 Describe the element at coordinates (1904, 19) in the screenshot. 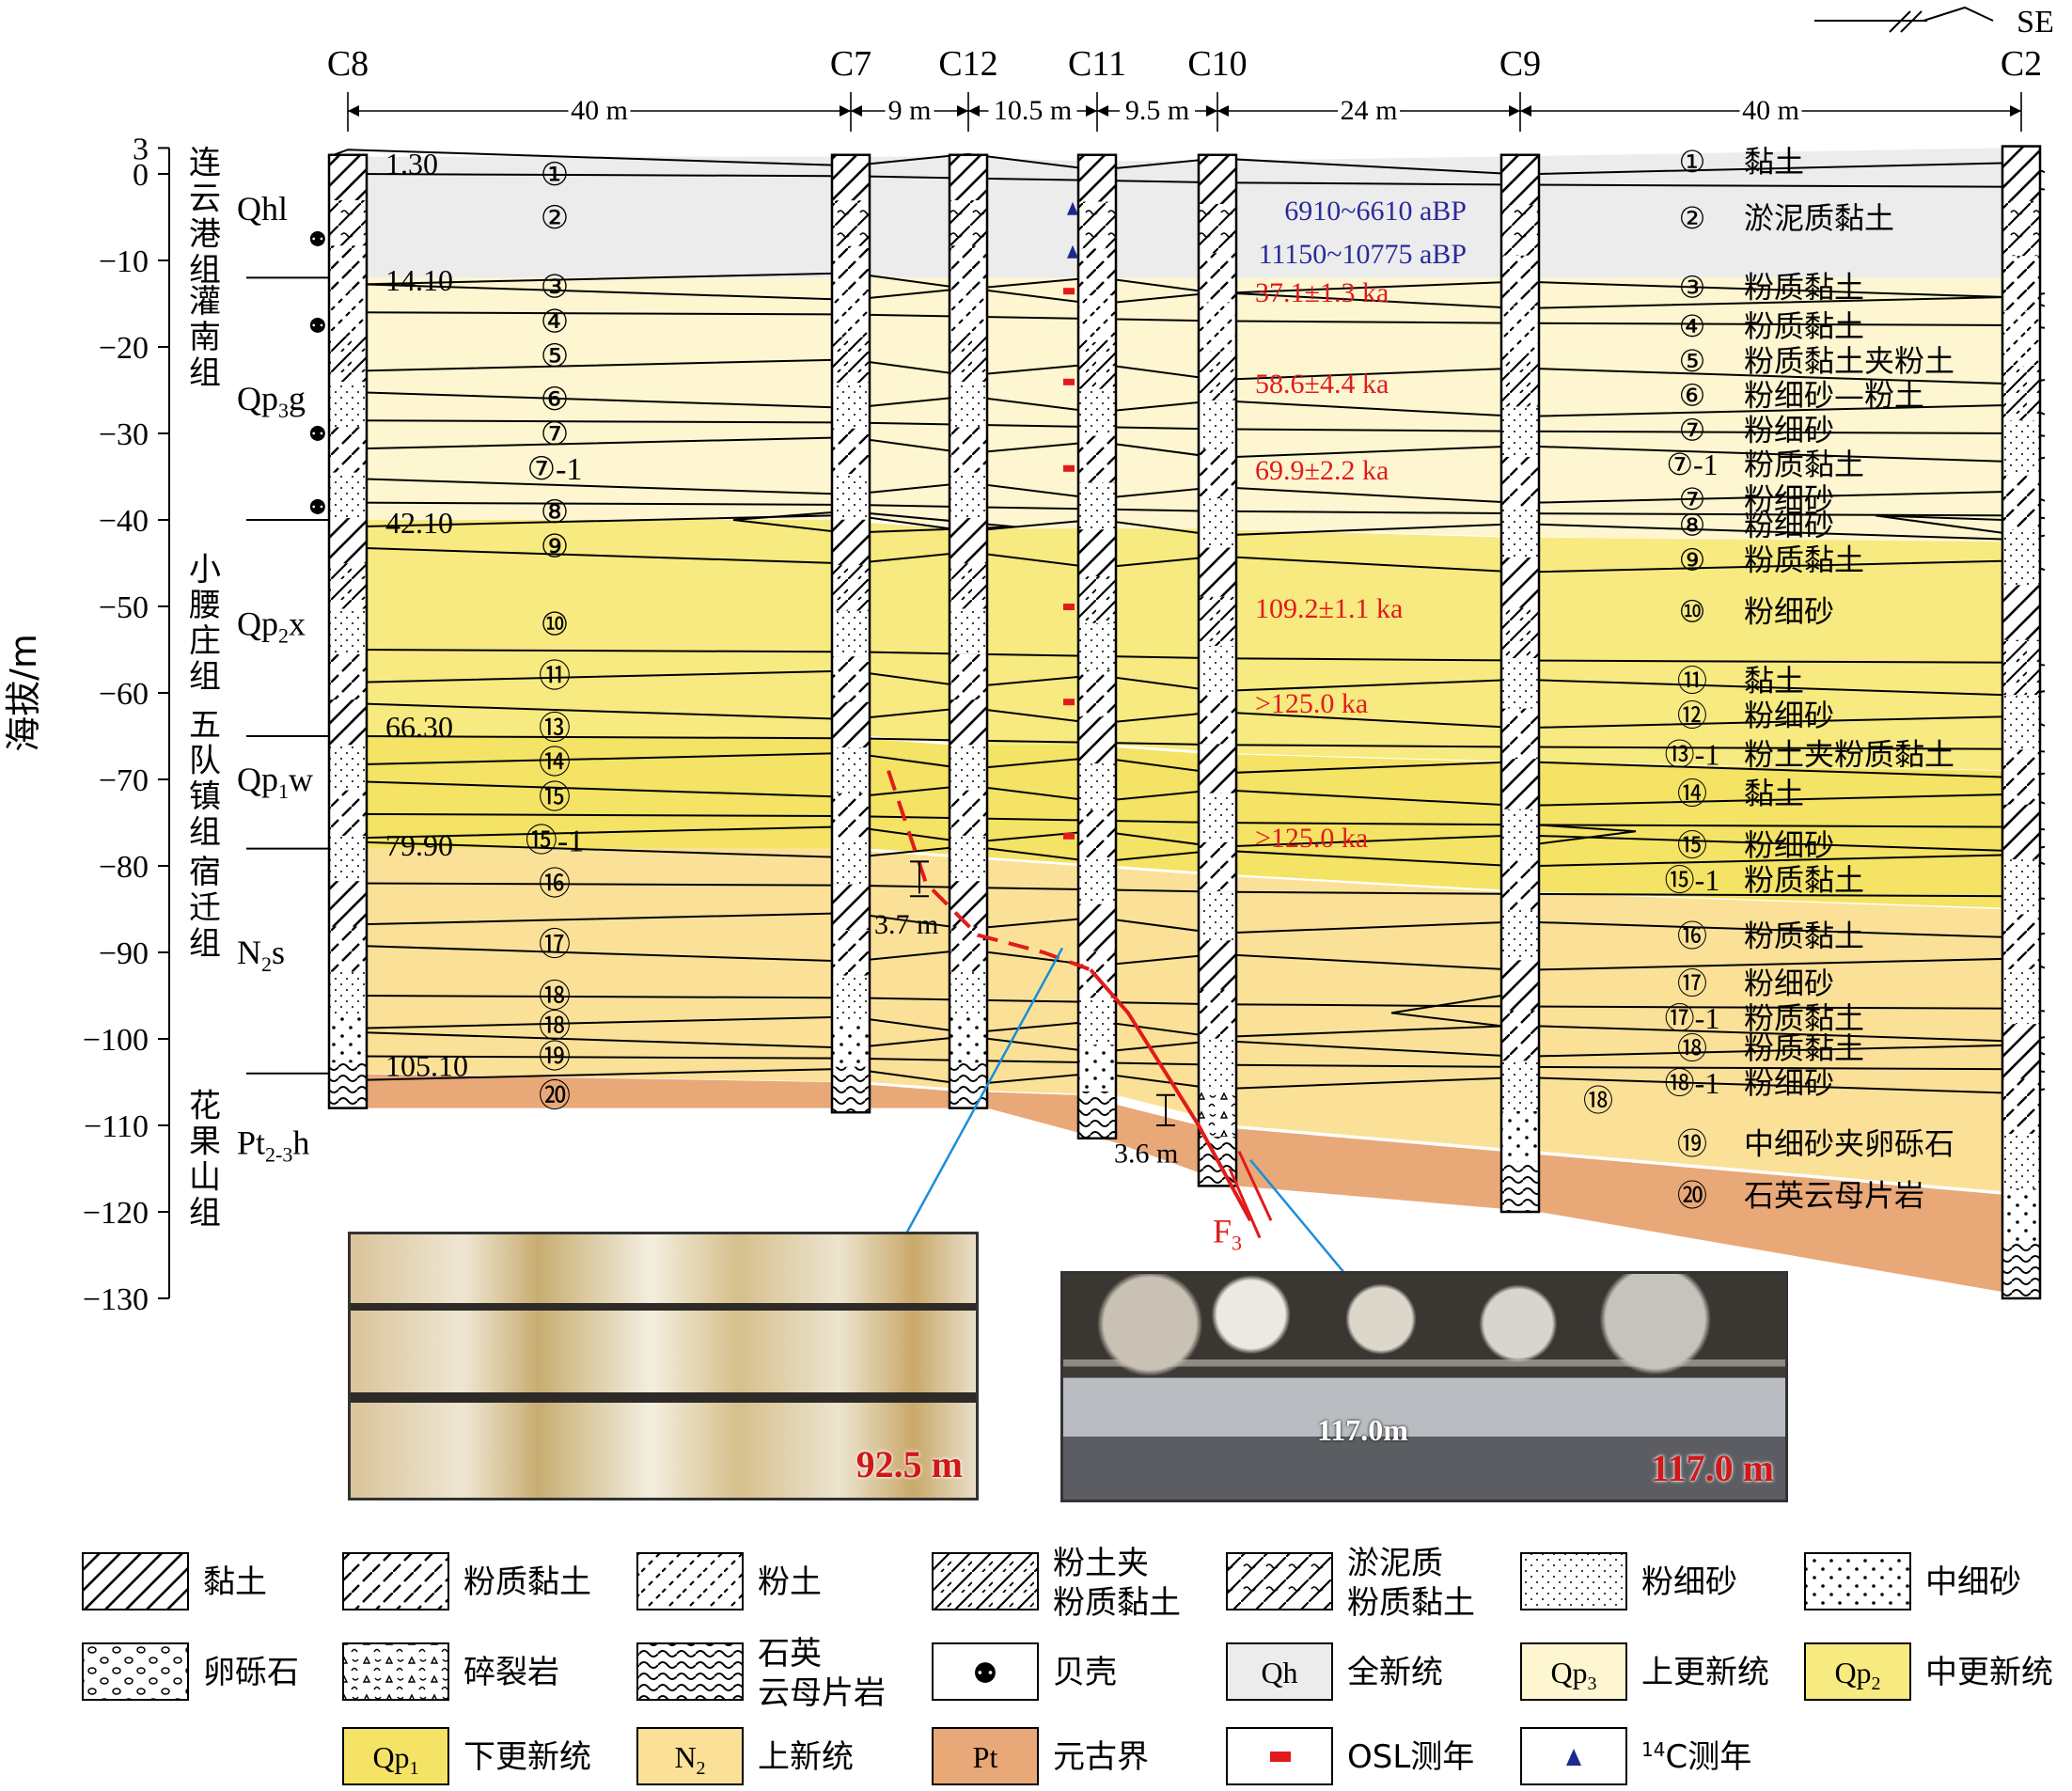

I see `orientation-symbol` at that location.